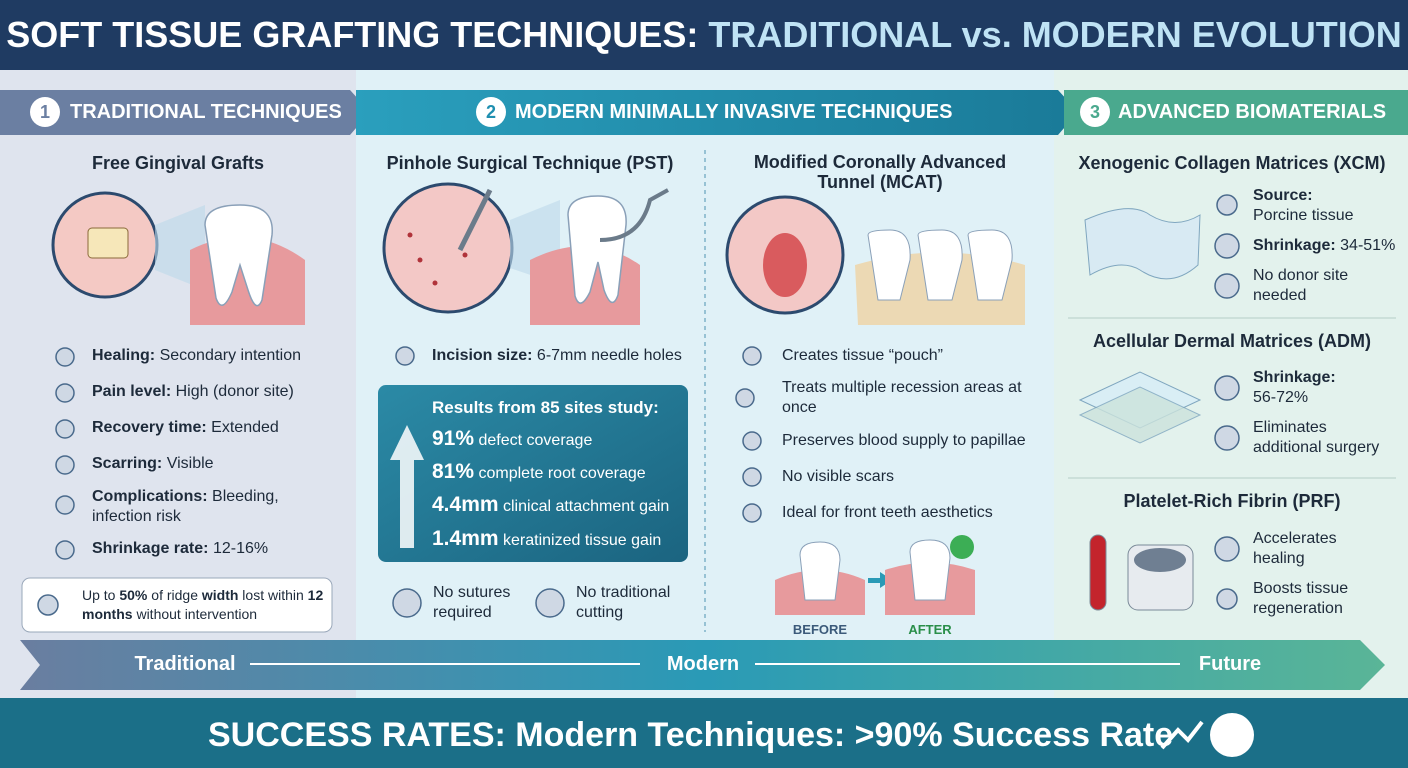  I want to click on result-value: 4.4mm, so click(465, 504).